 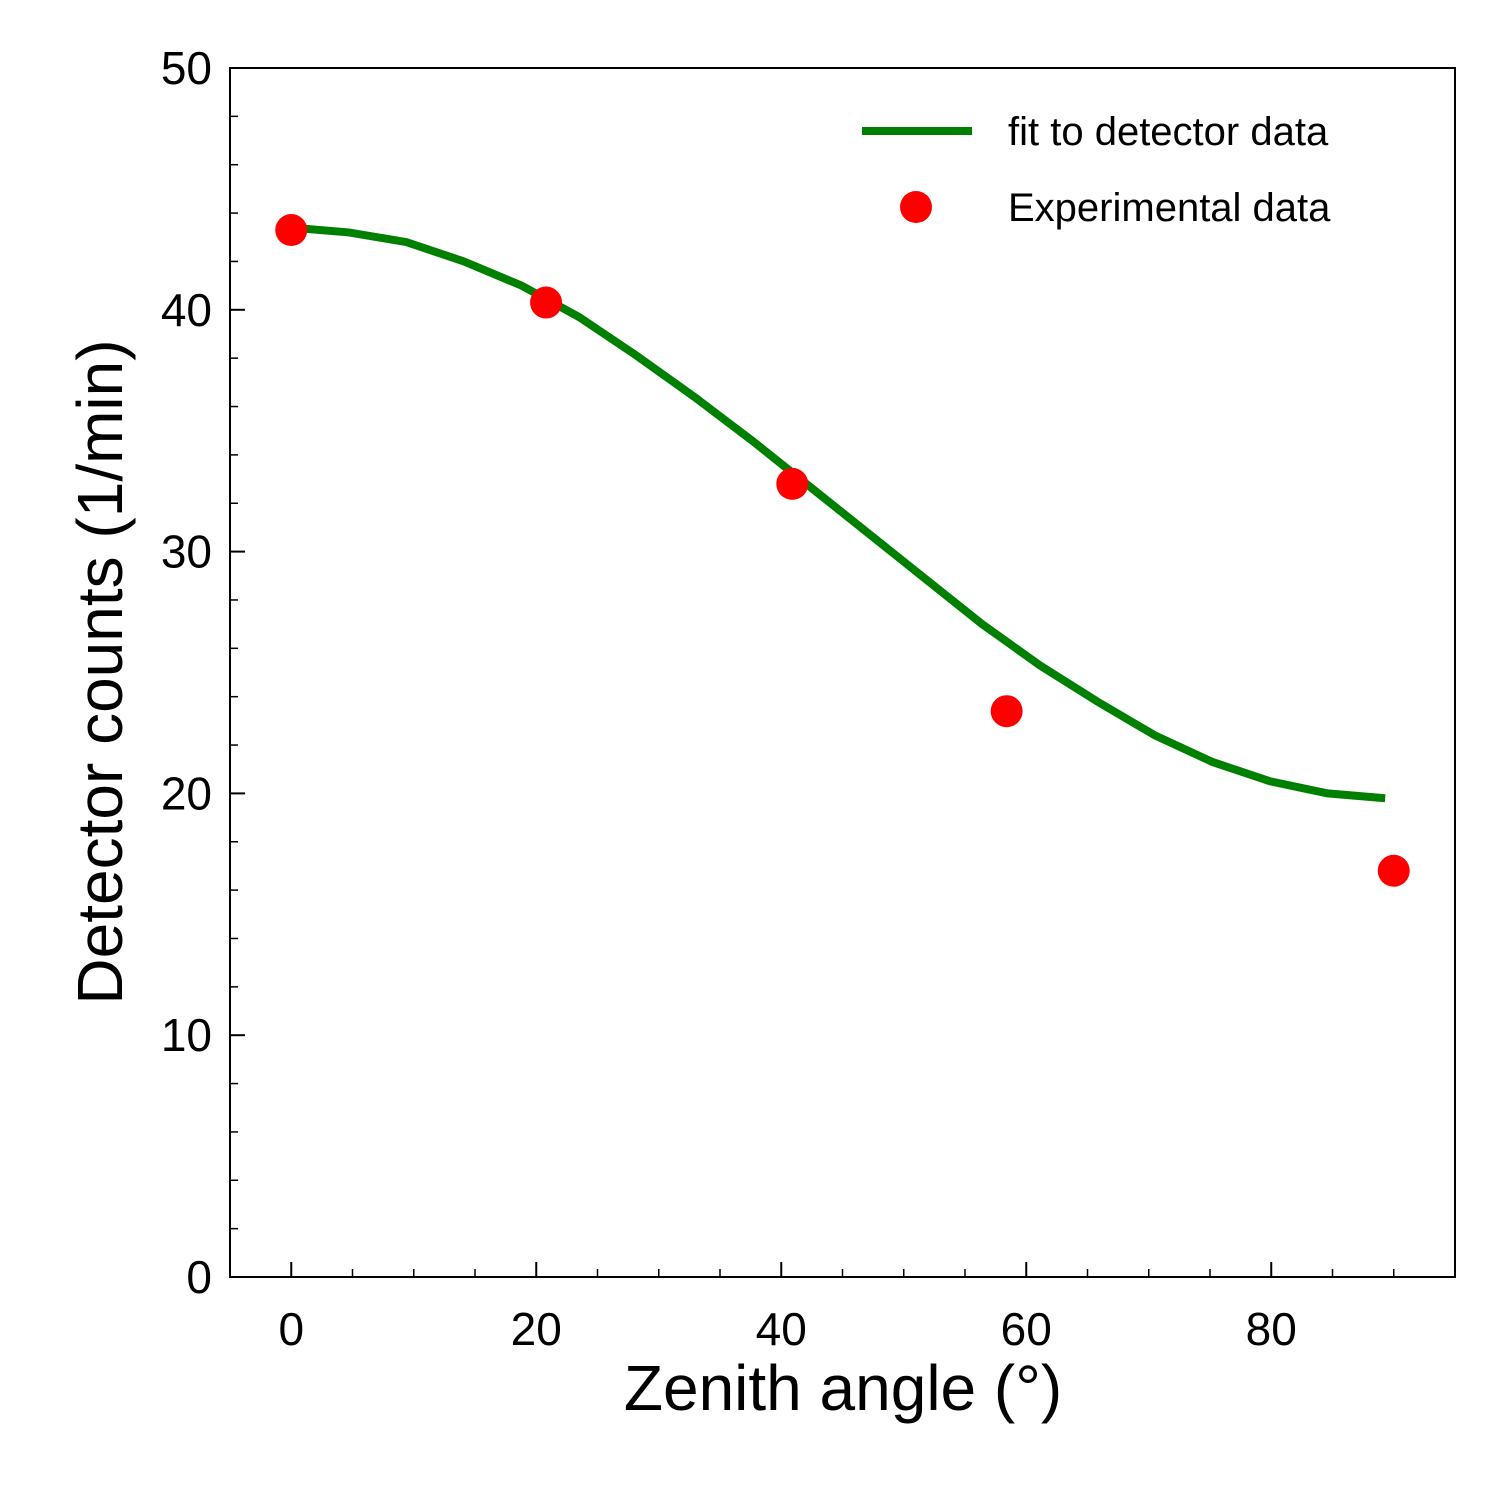 What do you see at coordinates (916, 207) in the screenshot?
I see `legend-marker` at bounding box center [916, 207].